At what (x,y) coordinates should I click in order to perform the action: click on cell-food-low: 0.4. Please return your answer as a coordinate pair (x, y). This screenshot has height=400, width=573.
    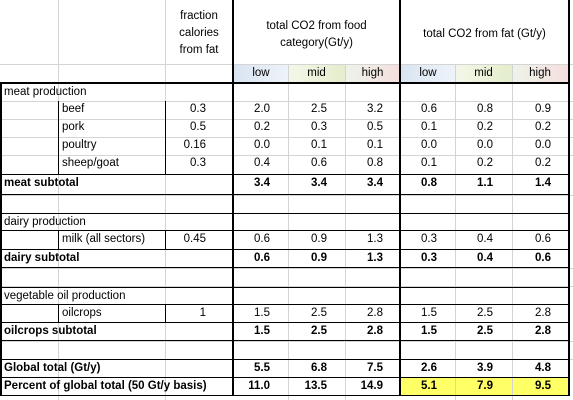
    Looking at the image, I should click on (262, 163).